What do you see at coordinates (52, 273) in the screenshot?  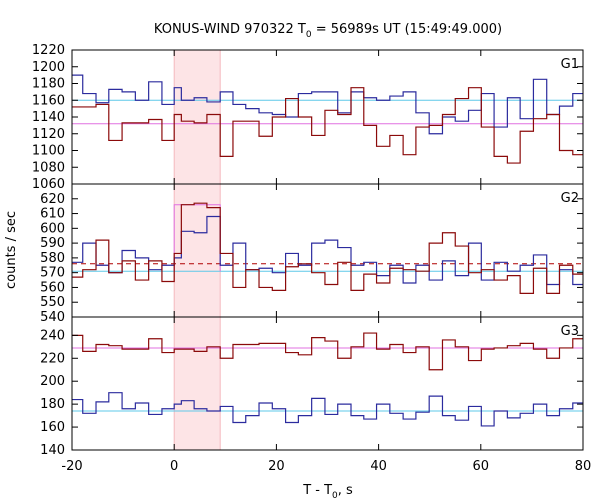 I see `y-tick-label: 570` at bounding box center [52, 273].